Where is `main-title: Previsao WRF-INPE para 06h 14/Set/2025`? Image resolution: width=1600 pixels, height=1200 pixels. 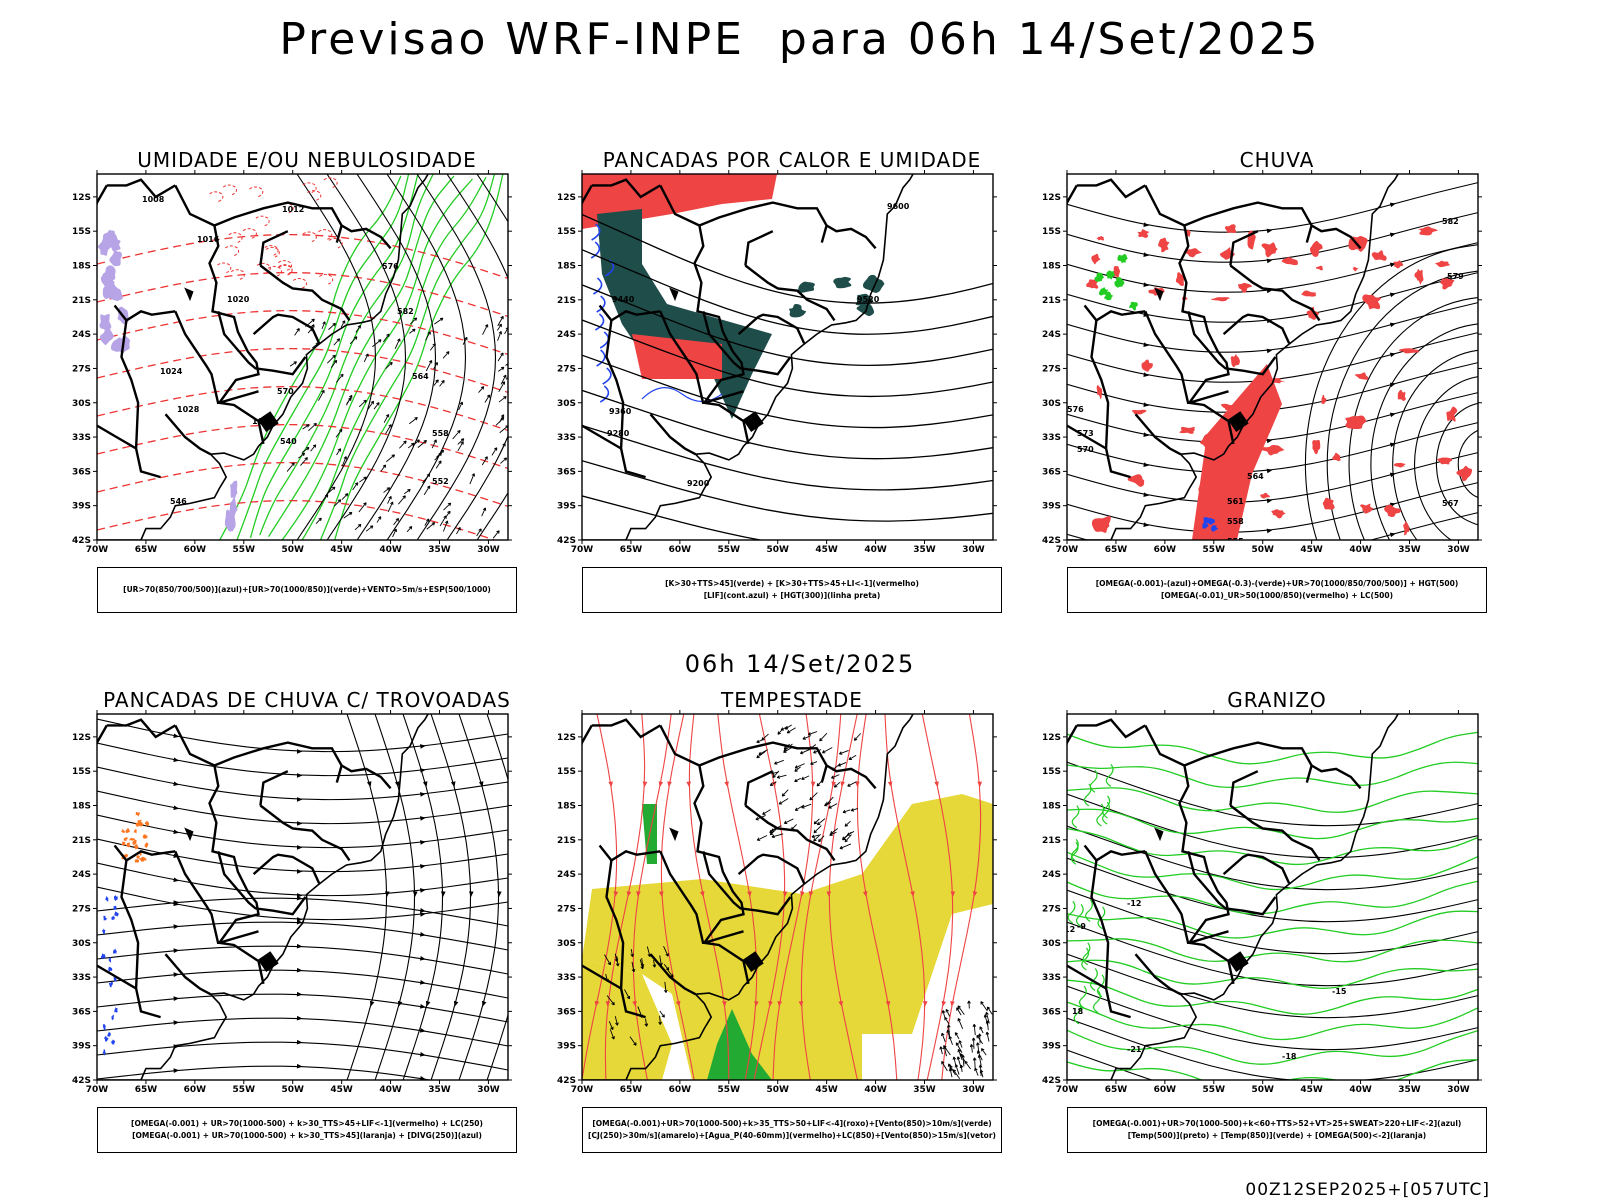
main-title: Previsao WRF-INPE para 06h 14/Set/2025 is located at coordinates (800, 39).